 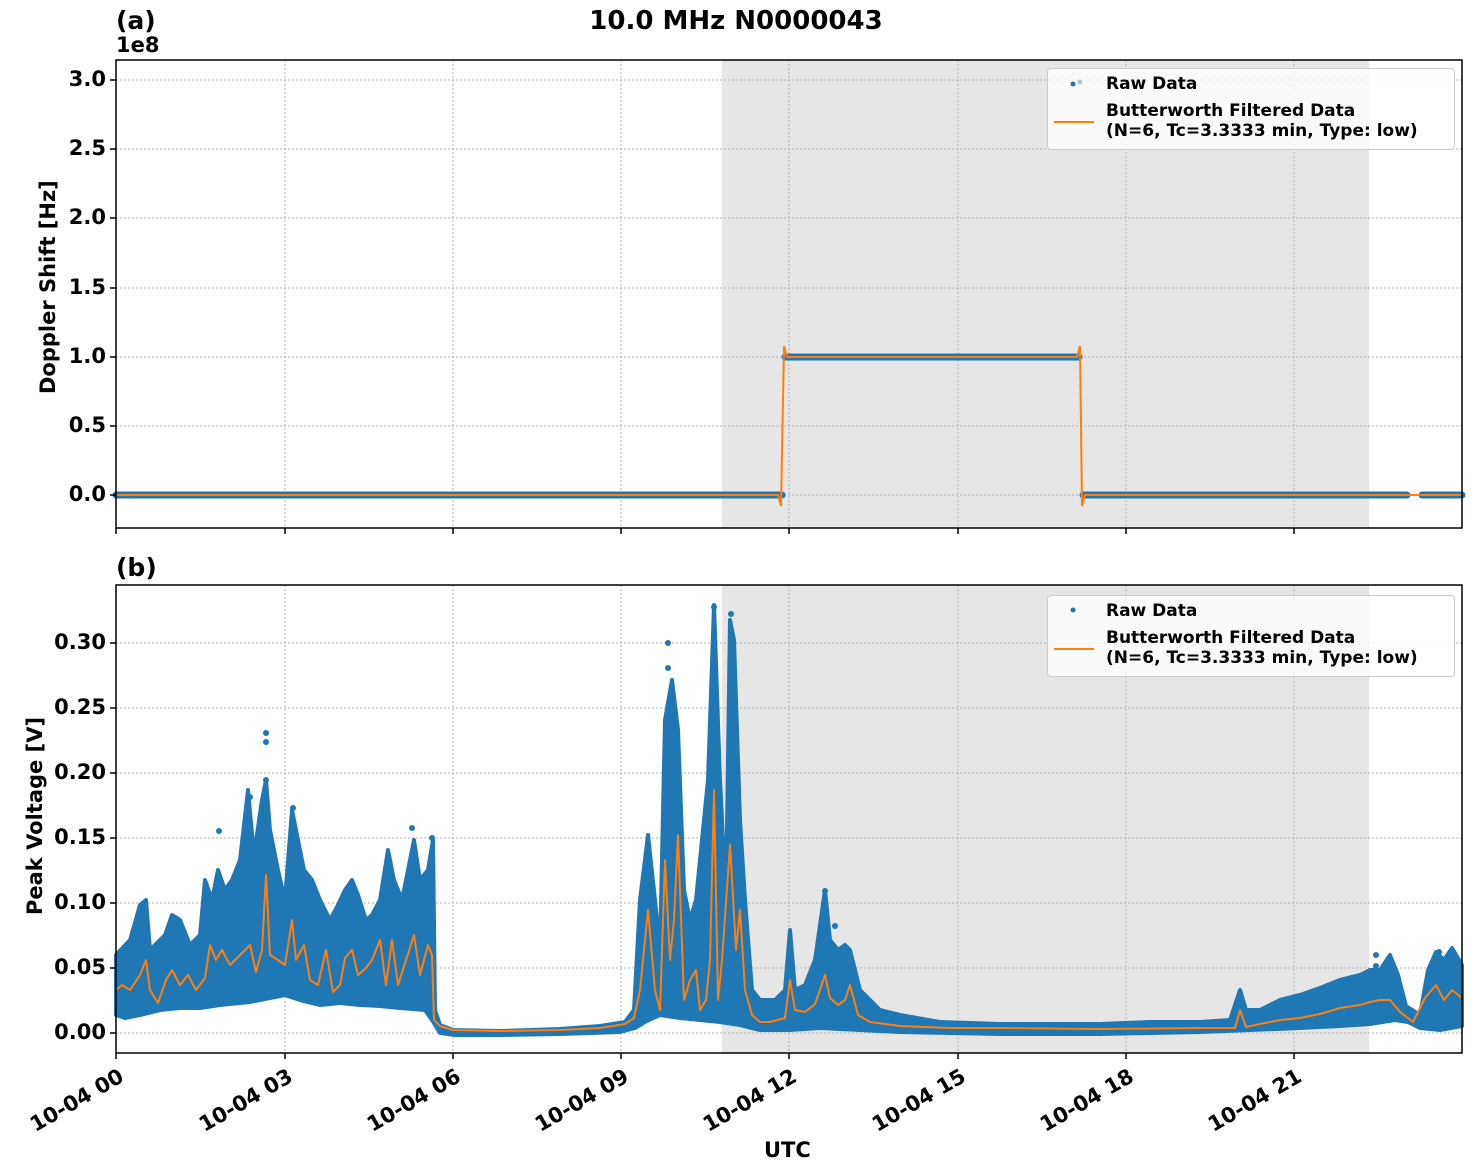 I want to click on panel-b-ytick: 0.25, so click(x=80, y=707).